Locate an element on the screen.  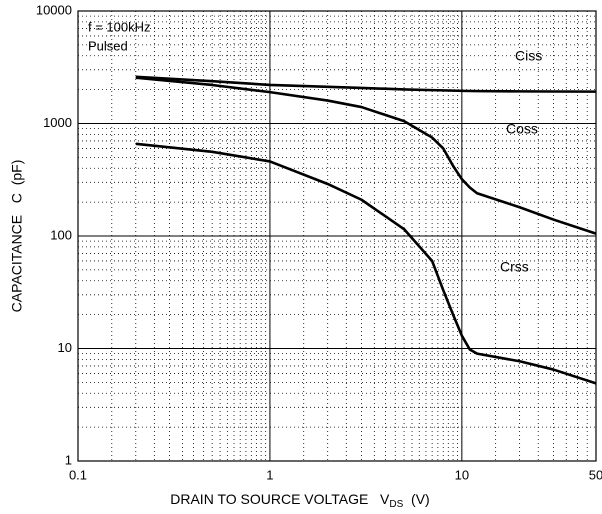
x-tick-label: 10 is located at coordinates (462, 474).